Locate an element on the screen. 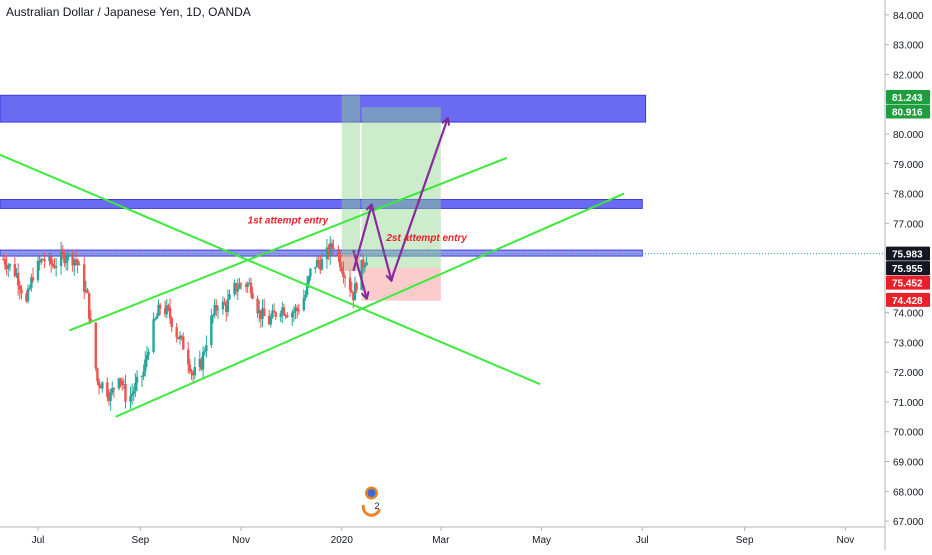  x-tick-label: Nov is located at coordinates (845, 540).